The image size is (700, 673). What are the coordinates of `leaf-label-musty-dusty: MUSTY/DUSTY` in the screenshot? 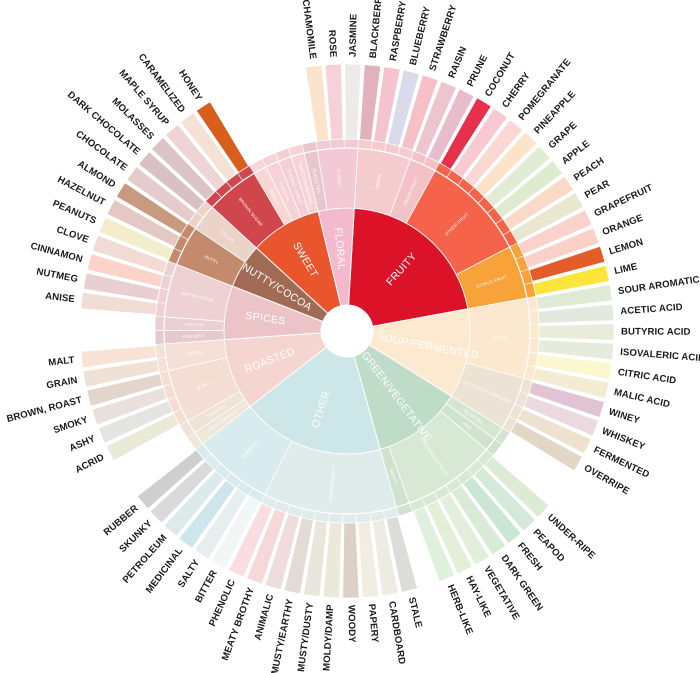 It's located at (306, 636).